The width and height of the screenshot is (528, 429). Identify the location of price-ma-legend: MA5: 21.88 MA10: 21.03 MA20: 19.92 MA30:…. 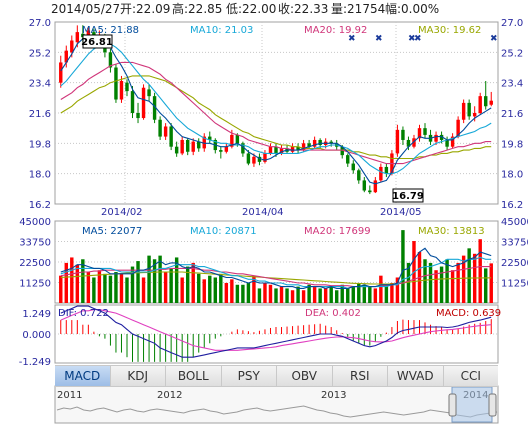
(281, 30).